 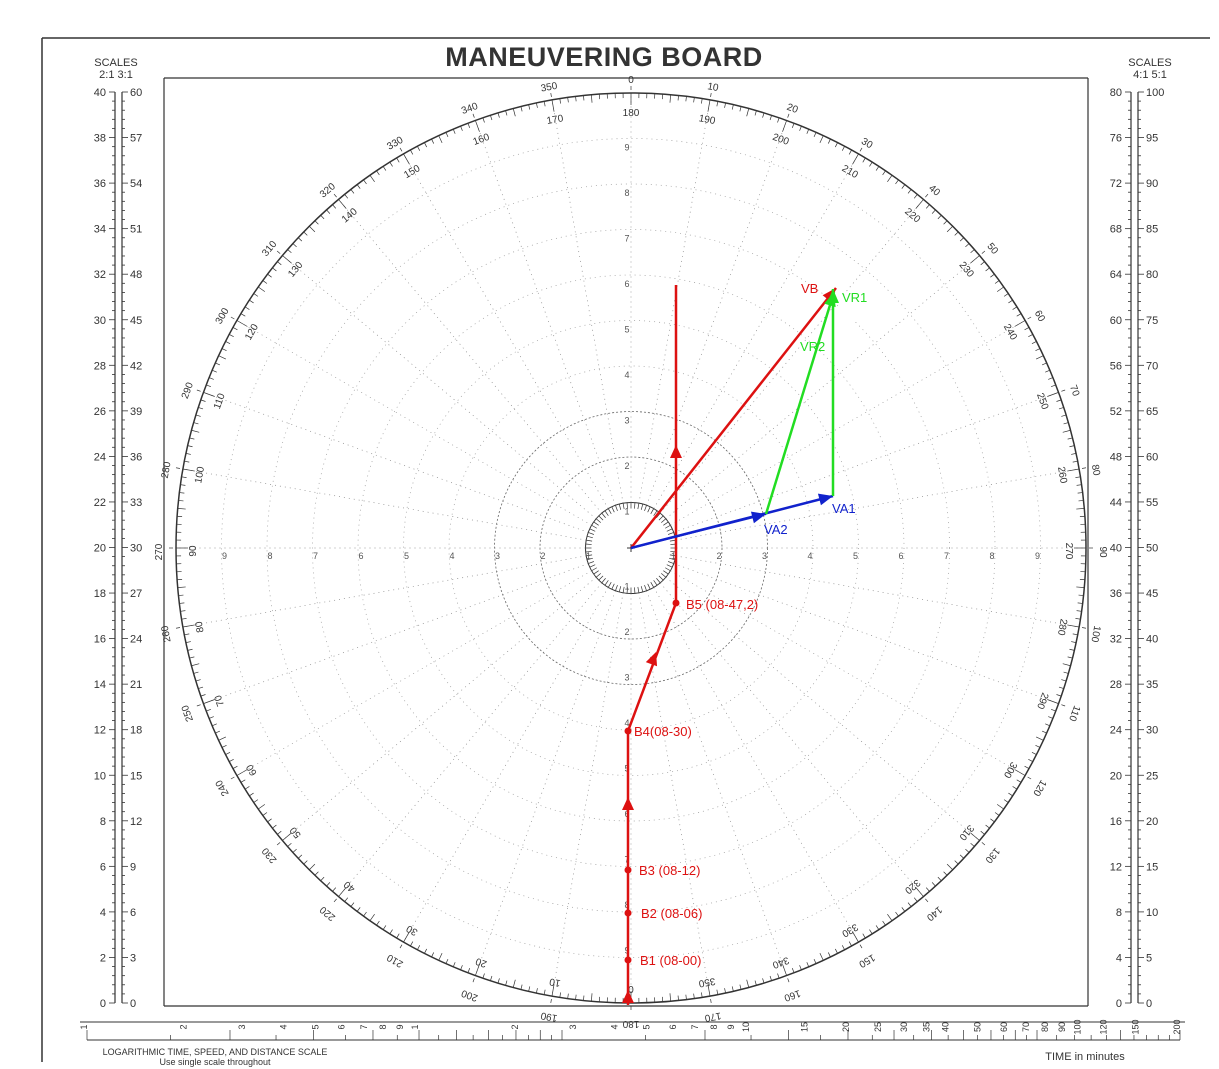 What do you see at coordinates (136, 640) in the screenshot?
I see `left-scale-label-b: 24` at bounding box center [136, 640].